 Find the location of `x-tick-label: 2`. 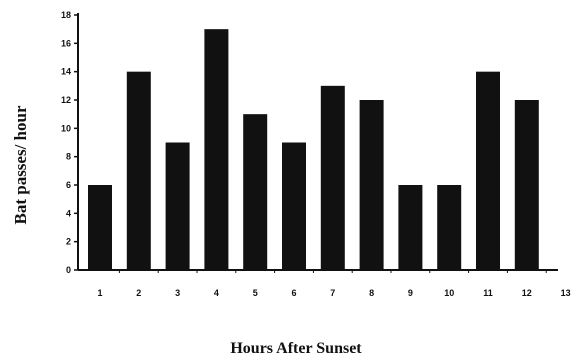

x-tick-label: 2 is located at coordinates (138, 293).